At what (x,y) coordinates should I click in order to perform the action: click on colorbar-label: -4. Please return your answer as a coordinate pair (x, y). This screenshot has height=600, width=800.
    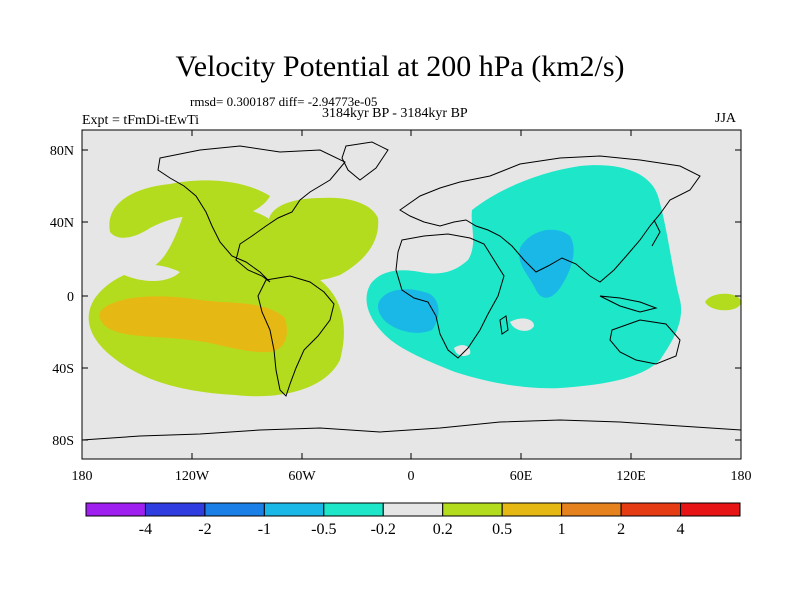
    Looking at the image, I should click on (145, 529).